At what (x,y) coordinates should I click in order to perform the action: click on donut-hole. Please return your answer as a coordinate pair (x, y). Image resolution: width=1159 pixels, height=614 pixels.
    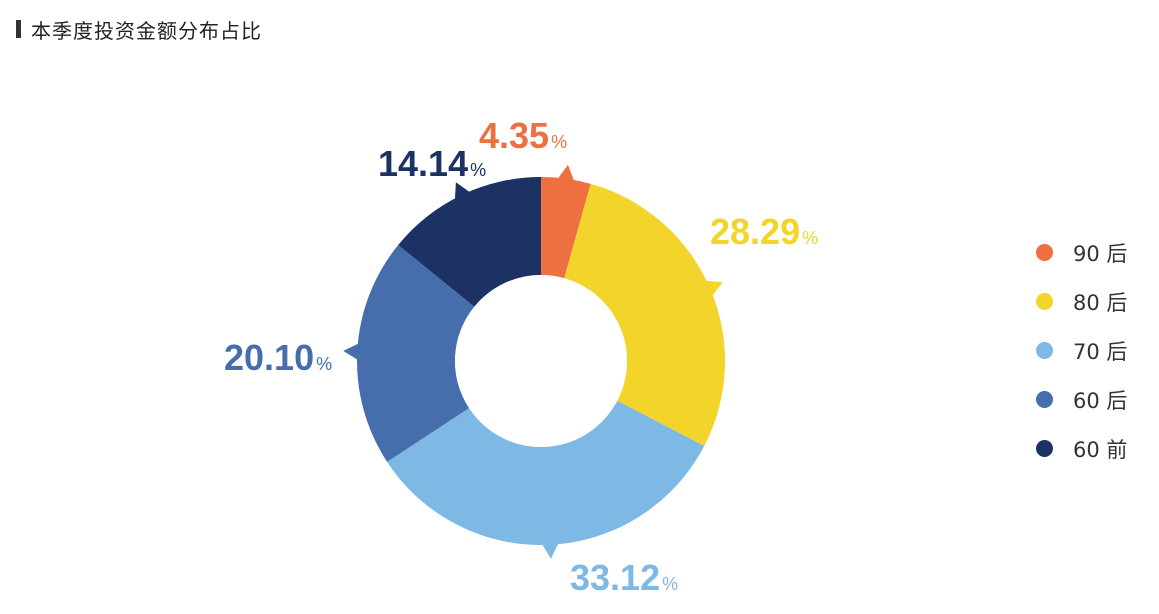
    Looking at the image, I should click on (541, 361).